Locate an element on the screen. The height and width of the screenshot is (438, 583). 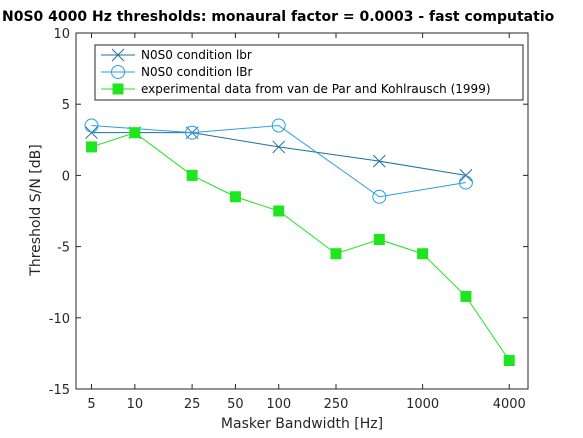
y-tick-label: 5 is located at coordinates (66, 105).